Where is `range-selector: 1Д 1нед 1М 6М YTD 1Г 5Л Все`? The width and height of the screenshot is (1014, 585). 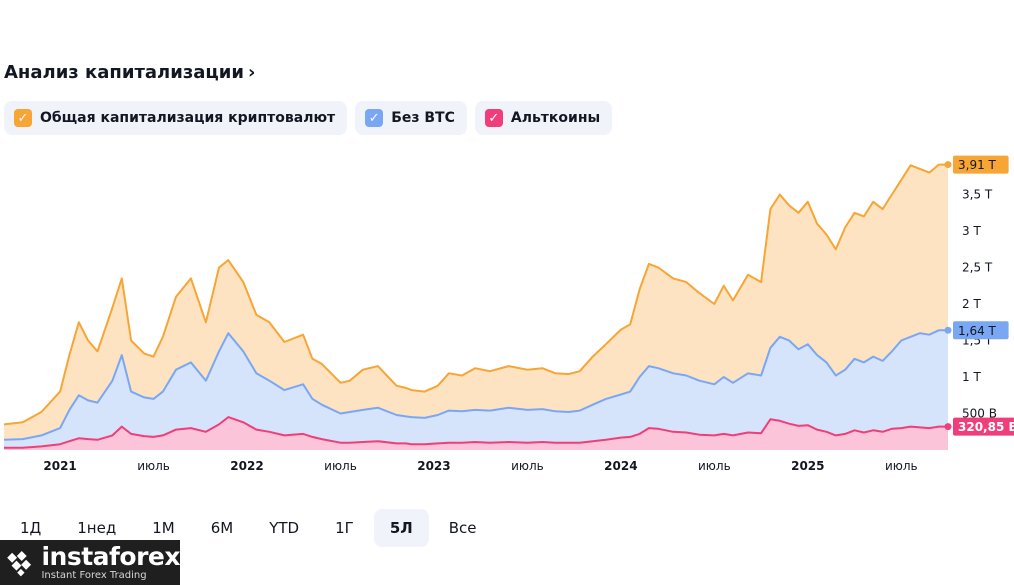
range-selector: 1Д 1нед 1М 6М YTD 1Г 5Л Все is located at coordinates (250, 528).